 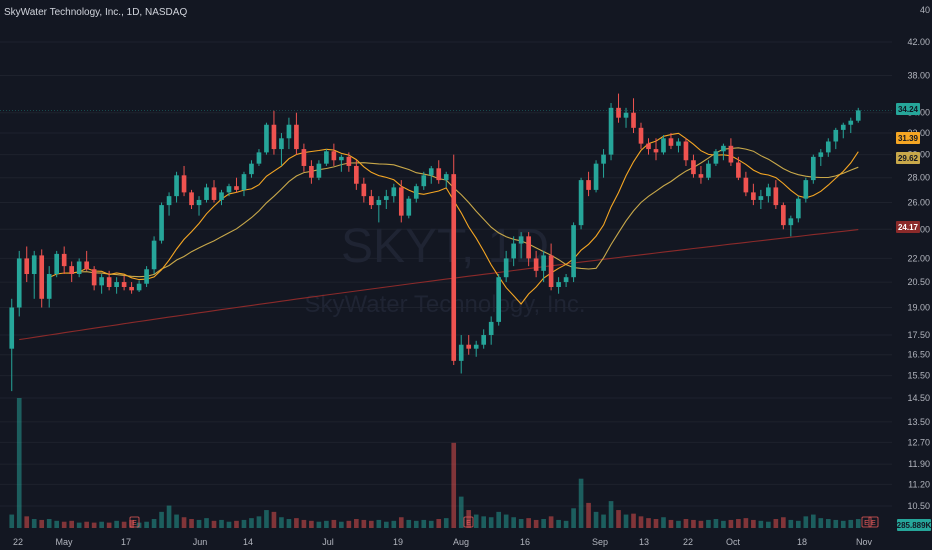 What do you see at coordinates (918, 398) in the screenshot?
I see `y-tick-label: 14.50` at bounding box center [918, 398].